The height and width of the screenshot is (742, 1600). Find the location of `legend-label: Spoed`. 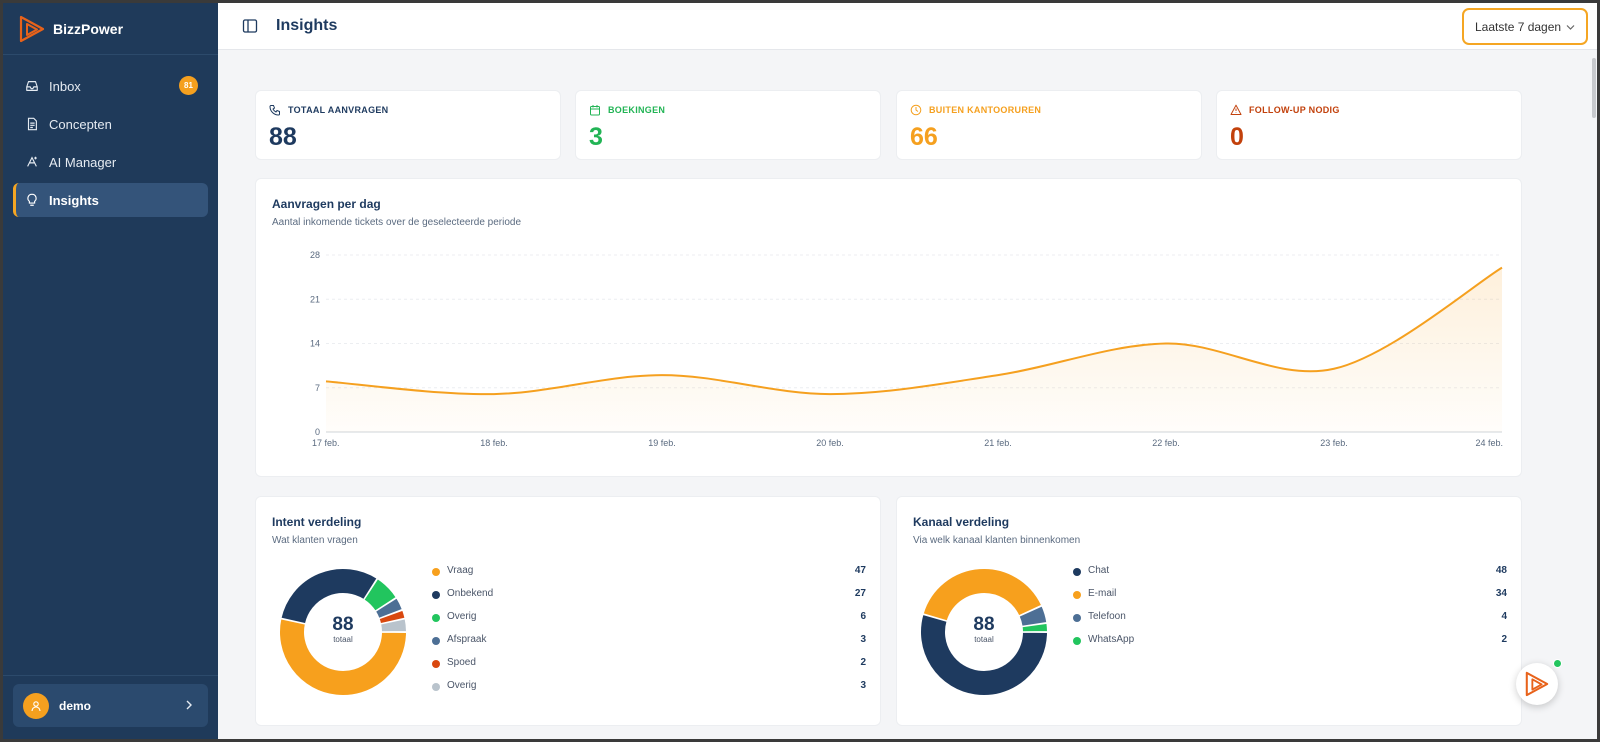

legend-label: Spoed is located at coordinates (461, 662).